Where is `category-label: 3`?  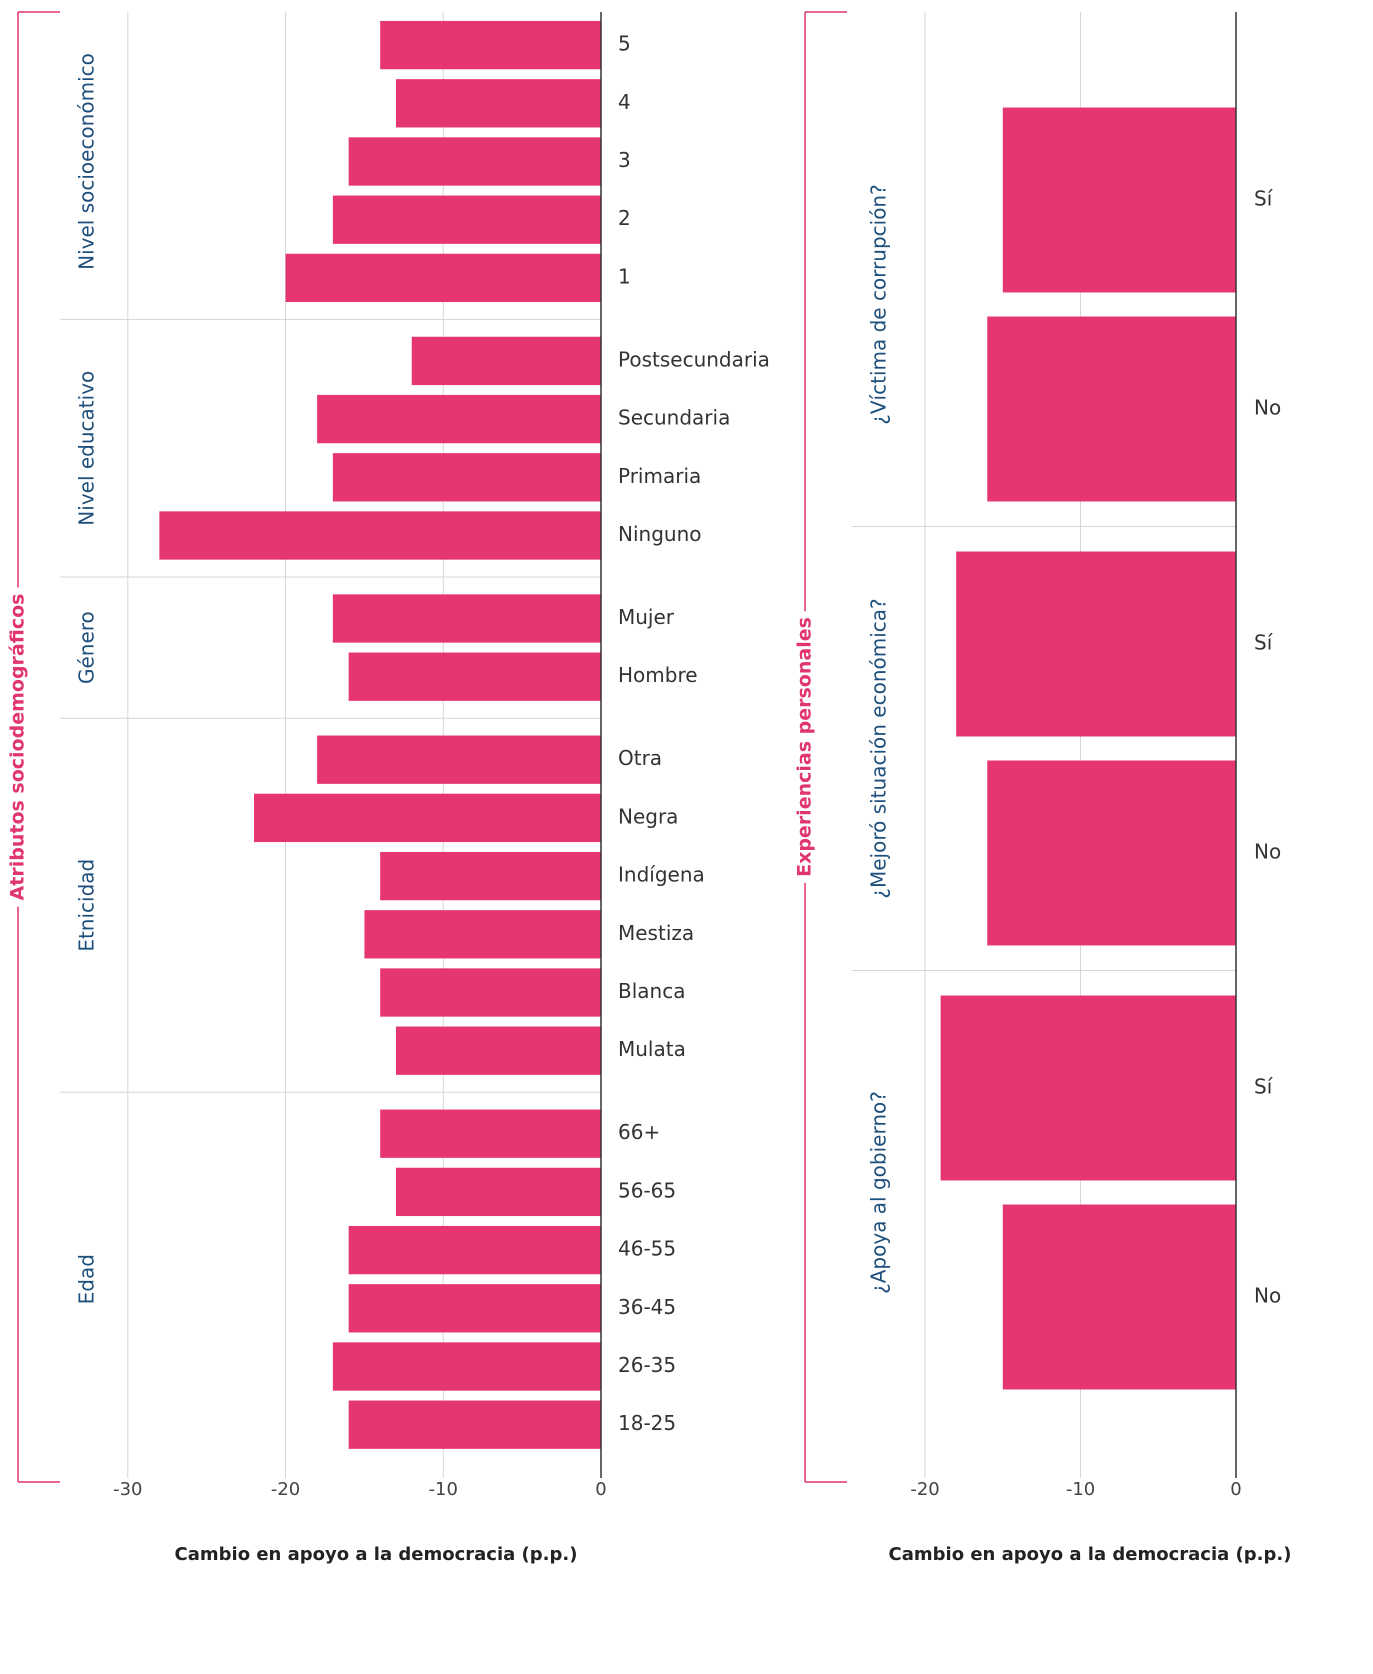 category-label: 3 is located at coordinates (624, 160).